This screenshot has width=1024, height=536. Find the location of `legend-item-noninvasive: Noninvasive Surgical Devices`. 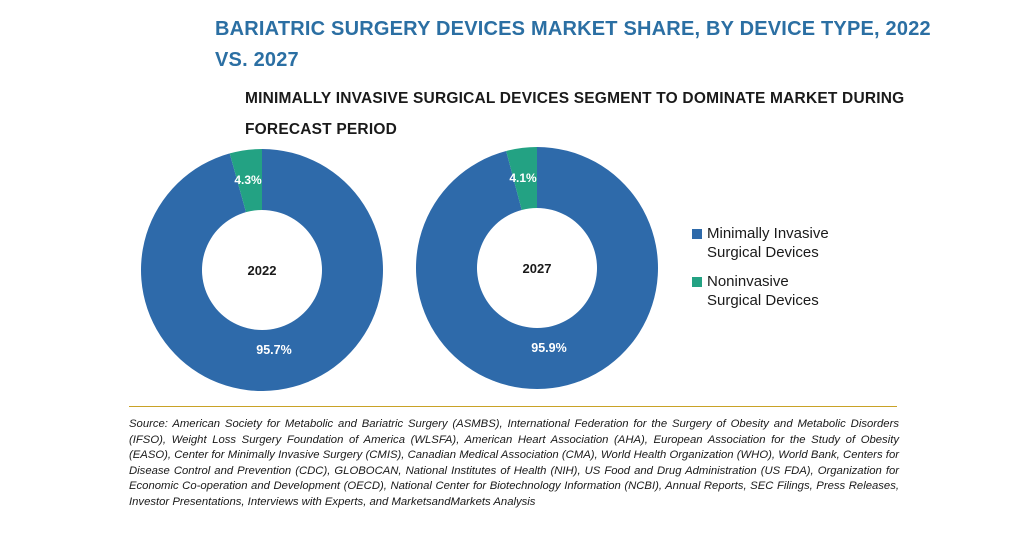

legend-item-noninvasive: Noninvasive Surgical Devices is located at coordinates (792, 291).